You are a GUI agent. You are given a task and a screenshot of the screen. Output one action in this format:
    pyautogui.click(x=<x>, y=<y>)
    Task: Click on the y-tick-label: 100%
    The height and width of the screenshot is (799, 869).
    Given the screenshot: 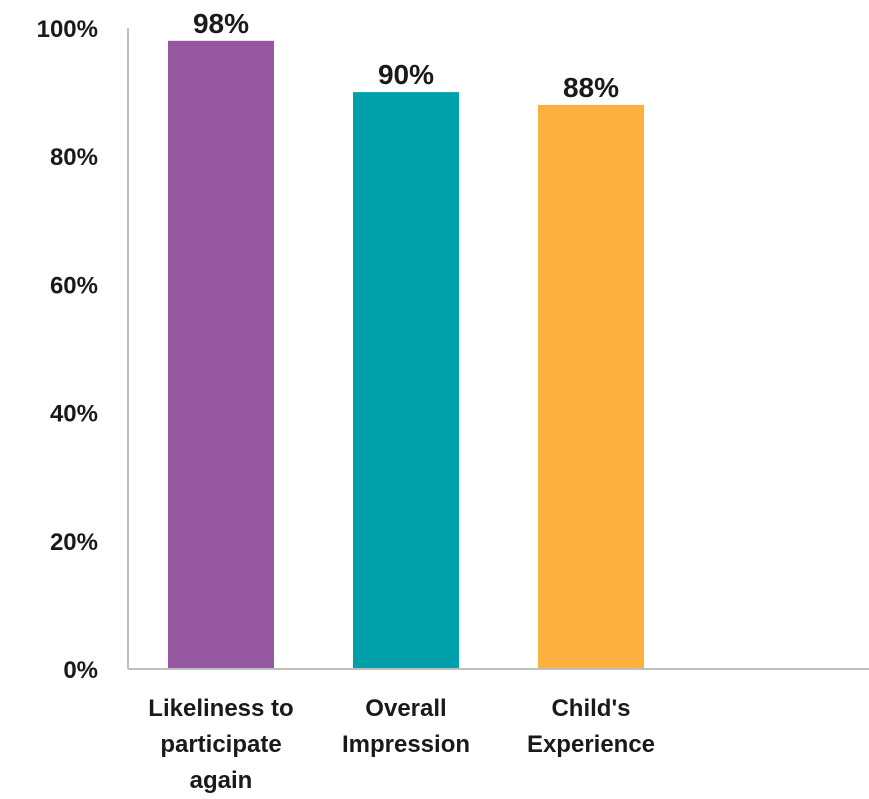 What is the action you would take?
    pyautogui.click(x=67, y=29)
    